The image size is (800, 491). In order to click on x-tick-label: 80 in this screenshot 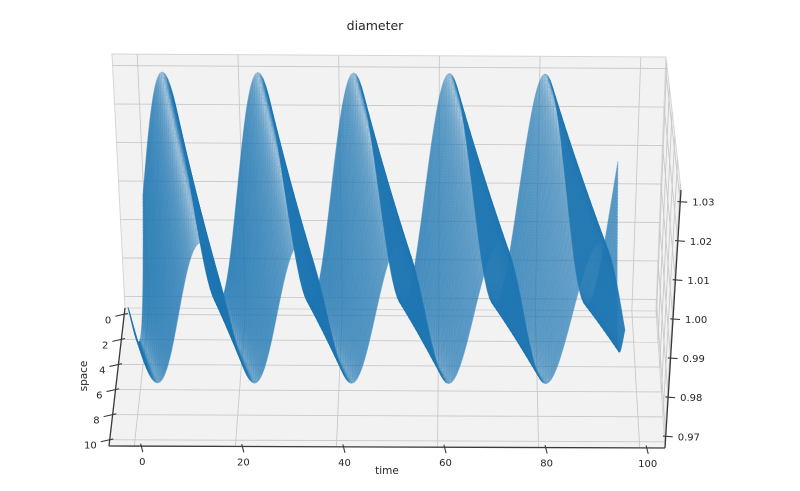, I will do `click(546, 464)`.